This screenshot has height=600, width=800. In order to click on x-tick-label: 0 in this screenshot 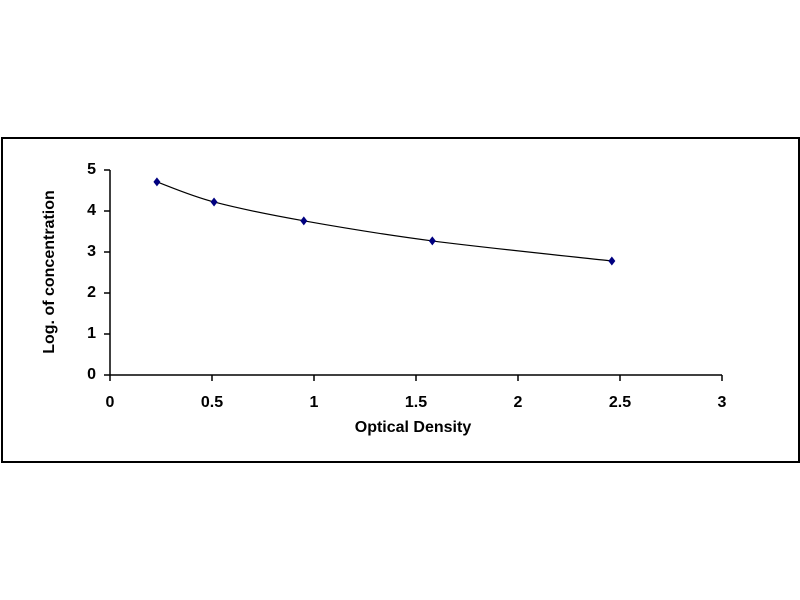, I will do `click(110, 402)`.